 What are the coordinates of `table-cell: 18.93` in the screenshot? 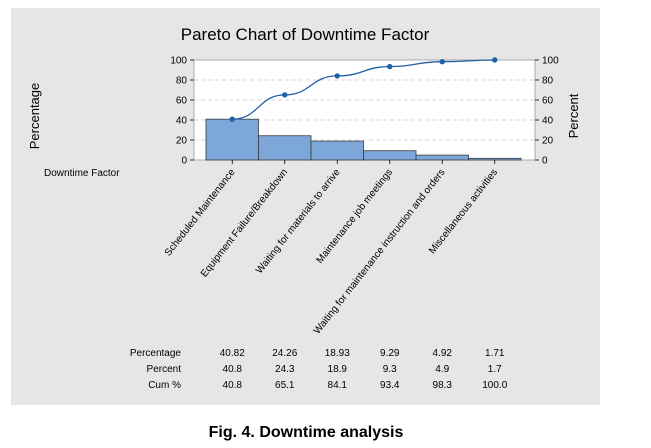 It's located at (337, 353).